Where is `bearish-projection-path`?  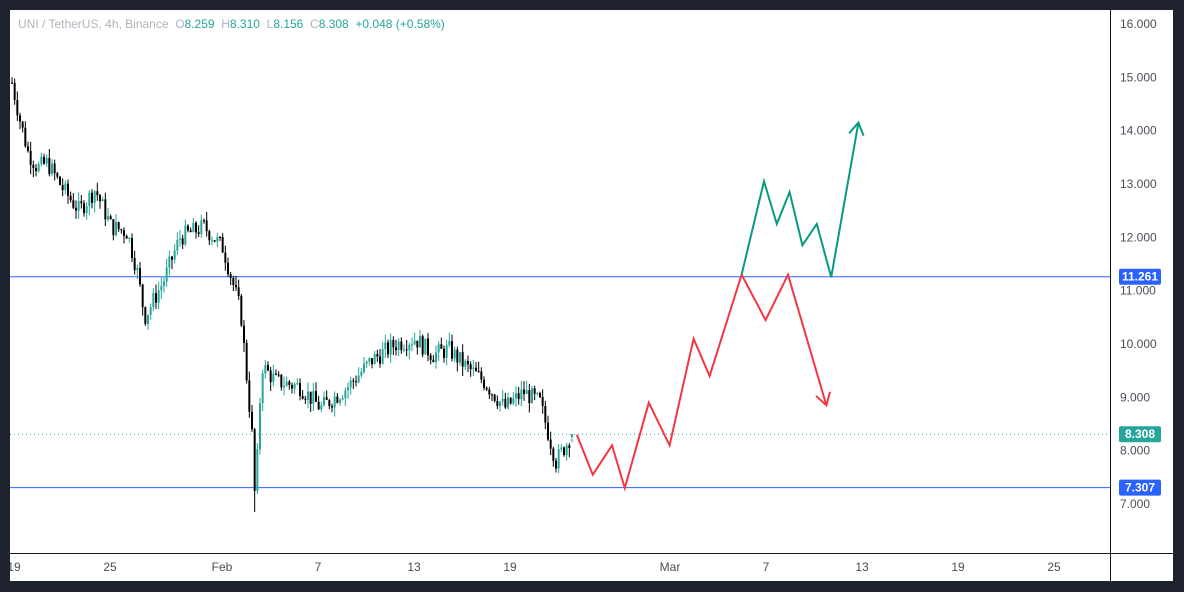
bearish-projection-path is located at coordinates (701, 381).